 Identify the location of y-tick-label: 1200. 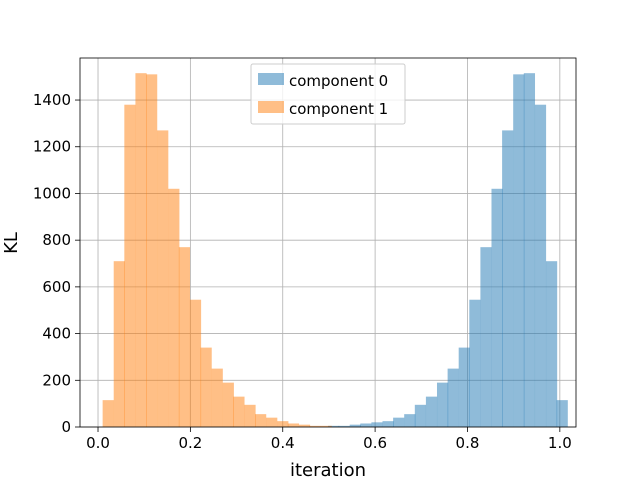
(52, 147).